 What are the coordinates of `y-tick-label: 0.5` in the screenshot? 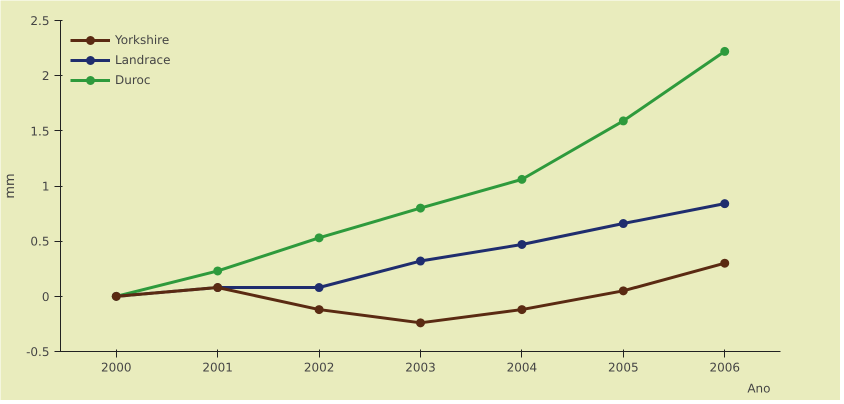 It's located at (40, 241).